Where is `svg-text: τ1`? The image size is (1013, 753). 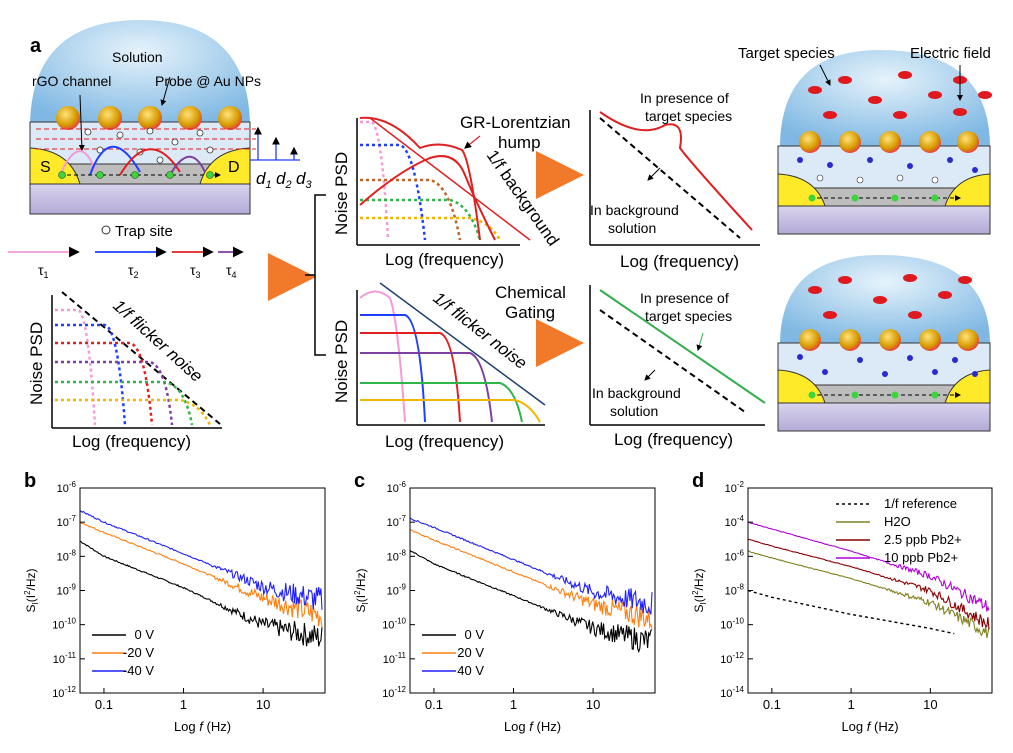
svg-text: τ1 is located at coordinates (43, 271).